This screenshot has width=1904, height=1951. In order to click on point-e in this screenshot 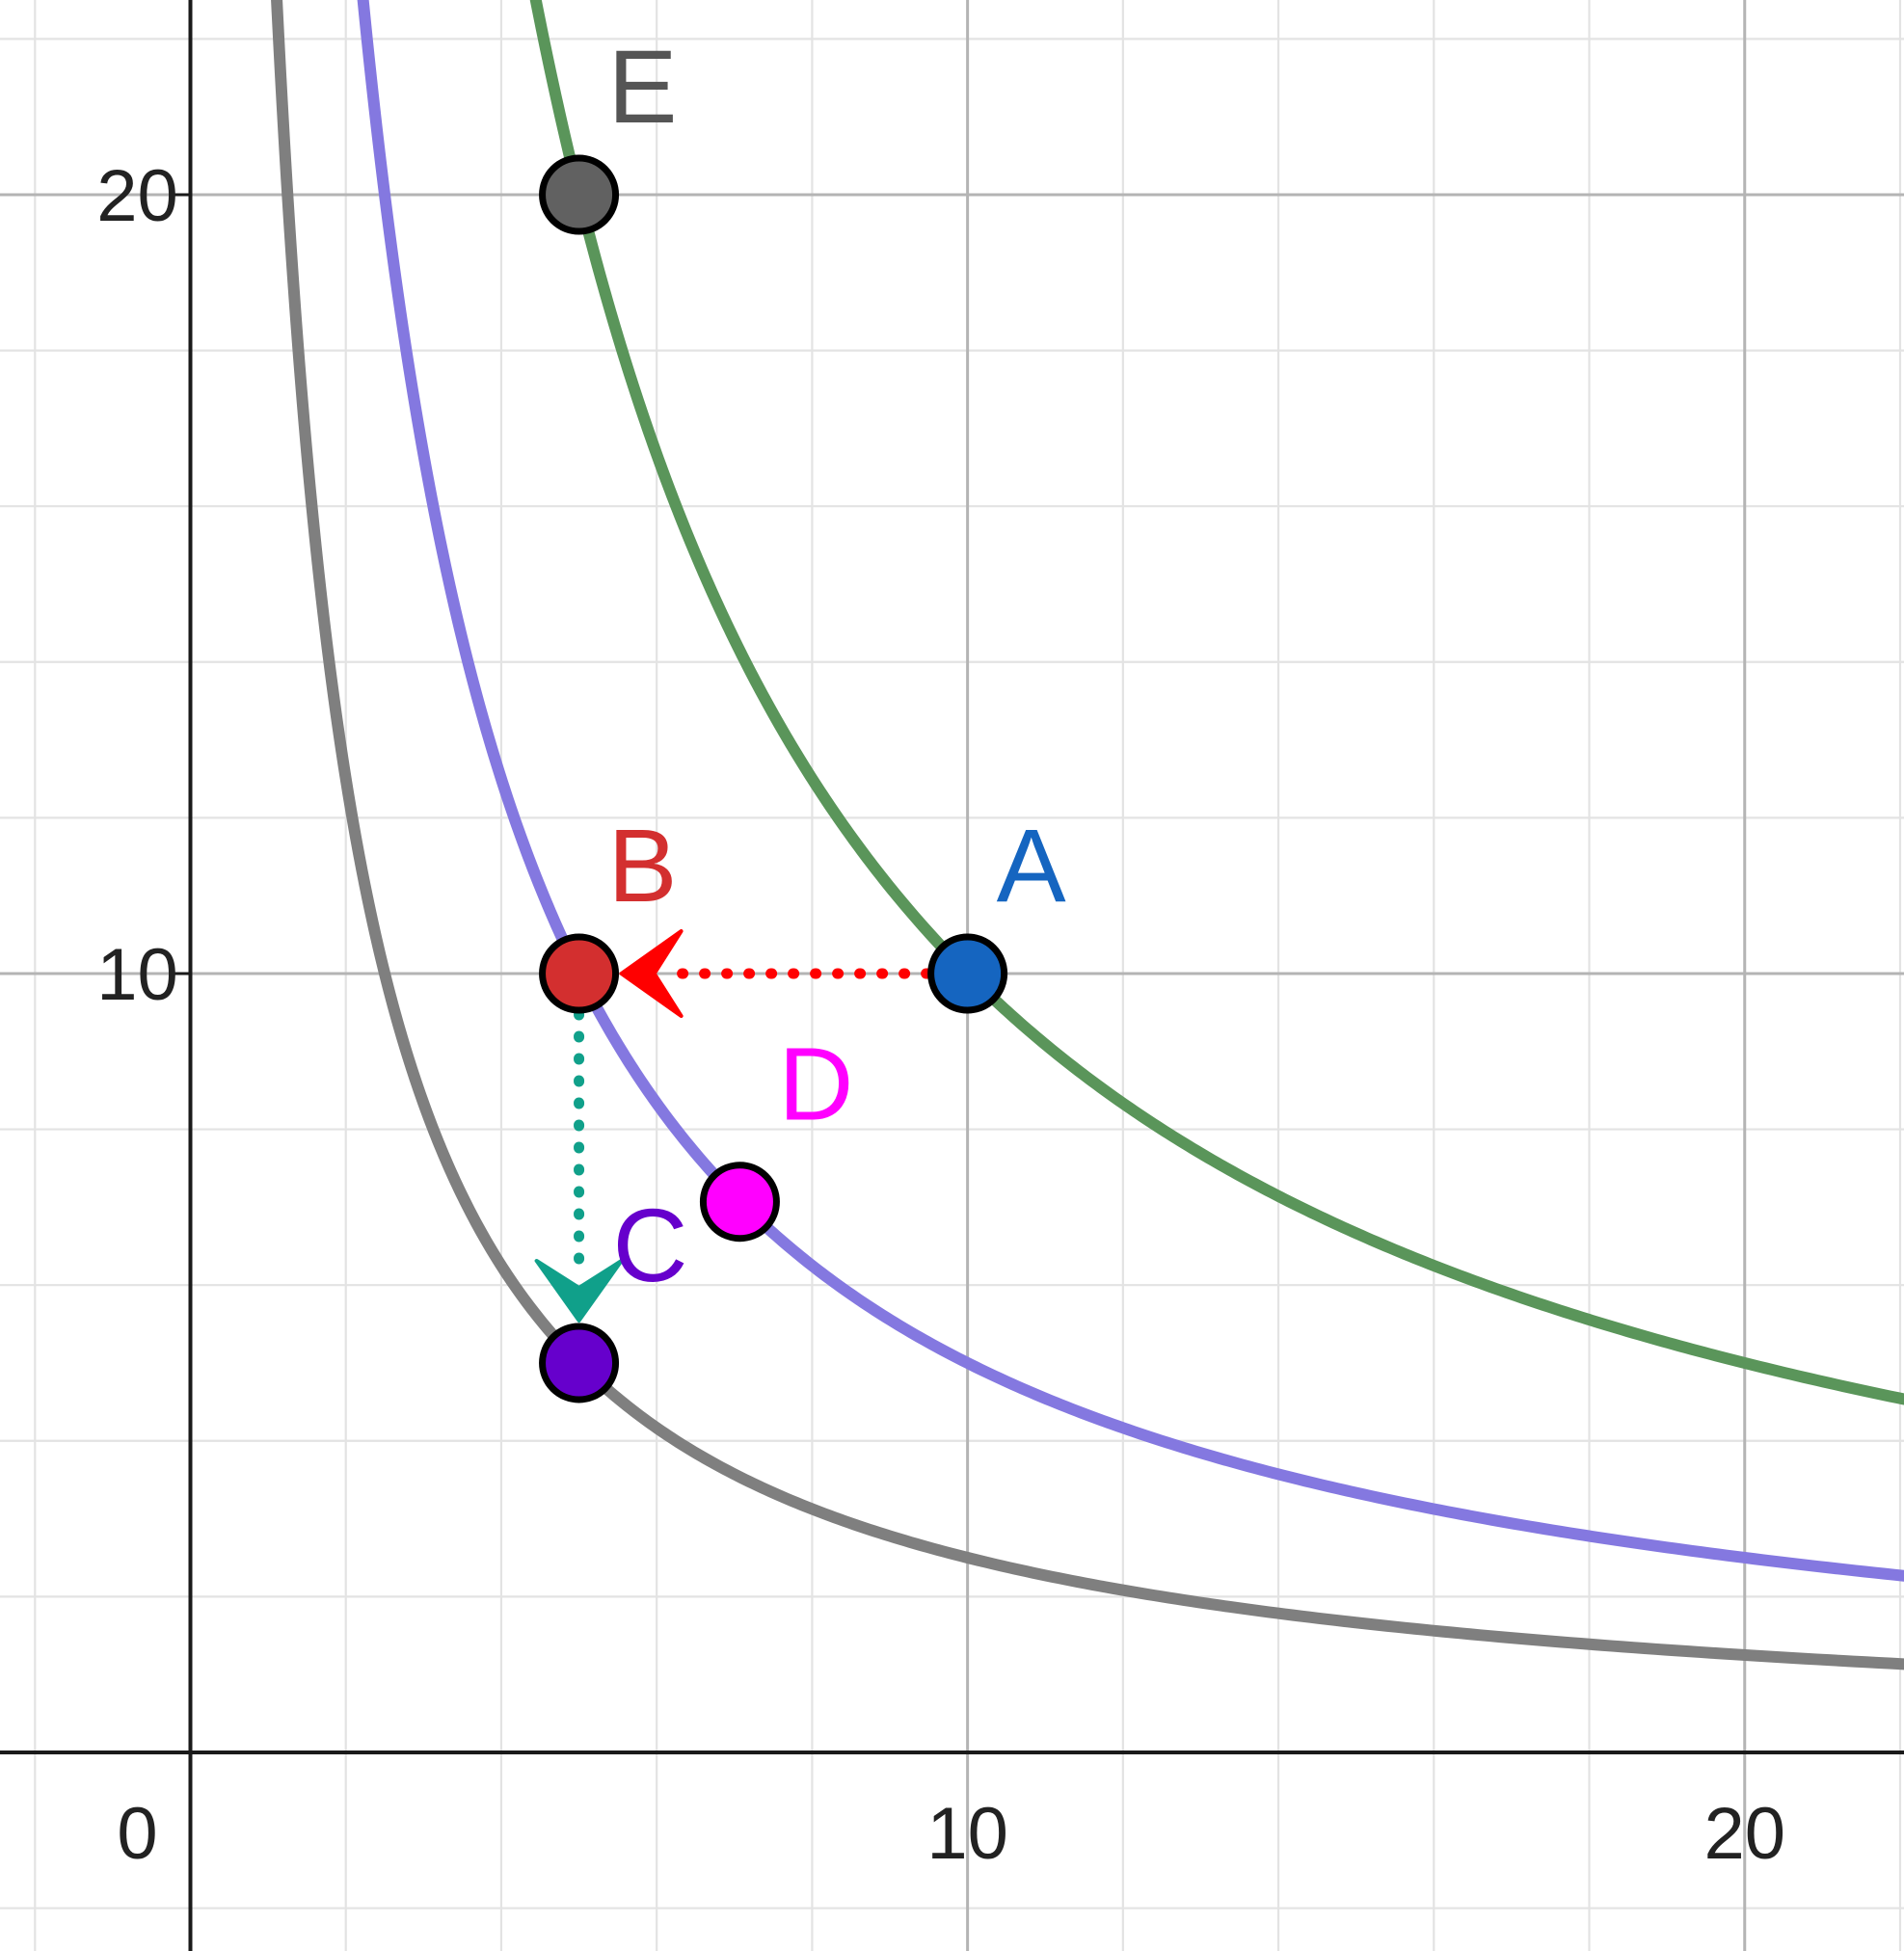, I will do `click(579, 194)`.